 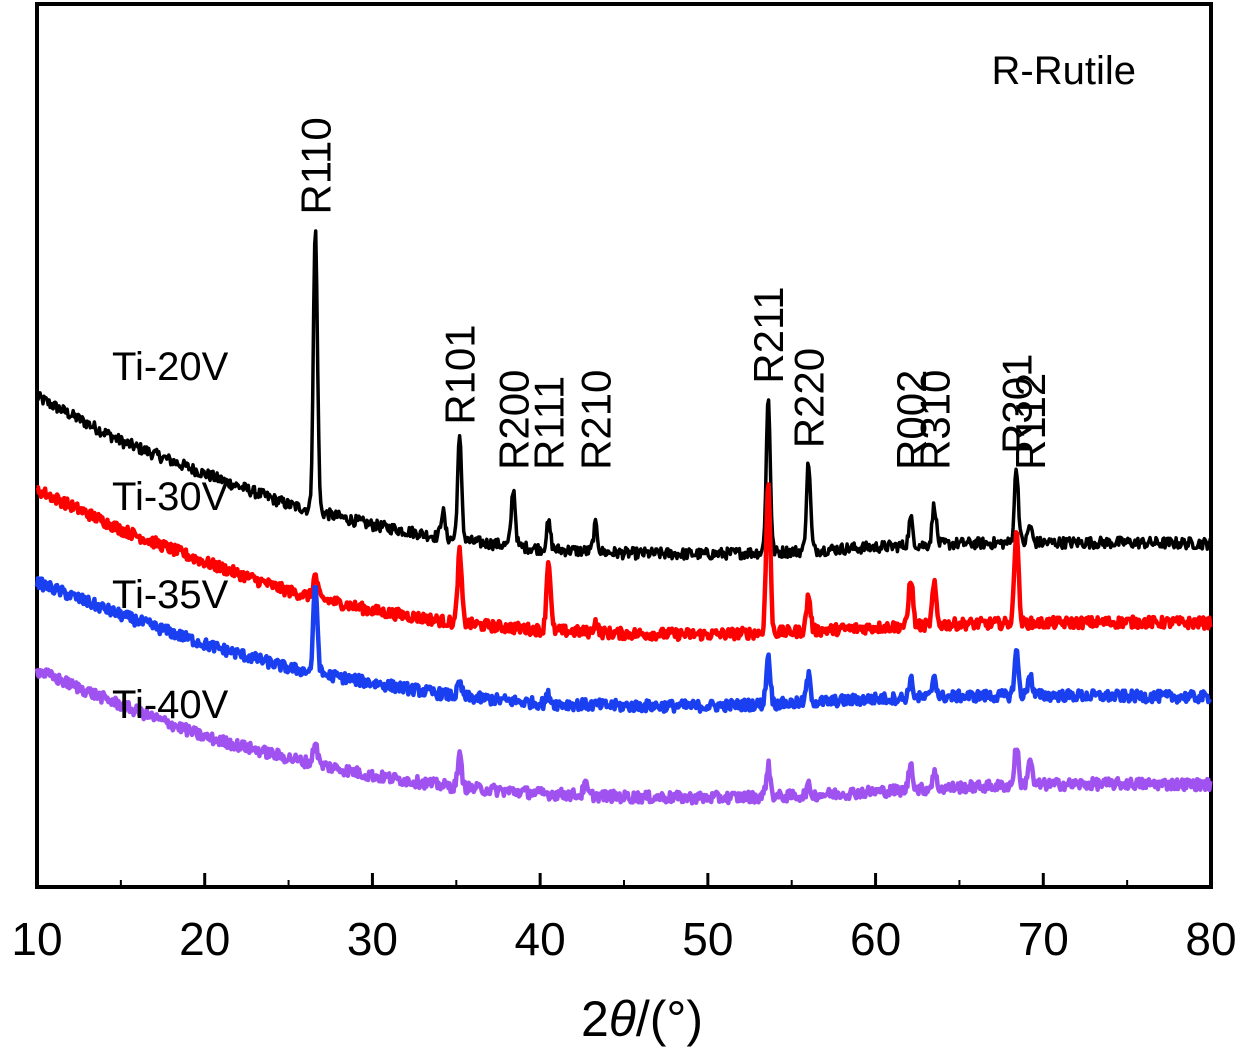 I want to click on series-line-ti-40v, so click(x=623, y=736).